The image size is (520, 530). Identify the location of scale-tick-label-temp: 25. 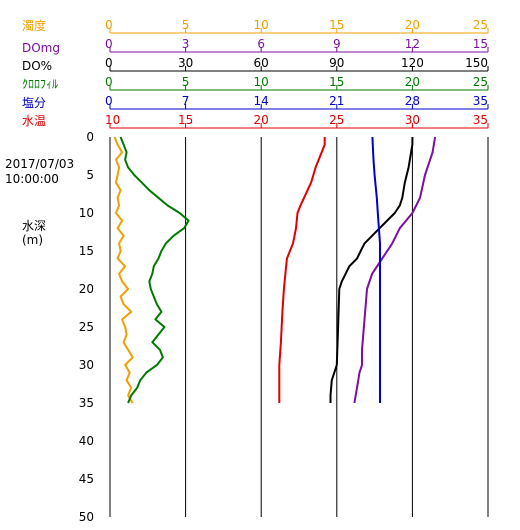
(336, 120).